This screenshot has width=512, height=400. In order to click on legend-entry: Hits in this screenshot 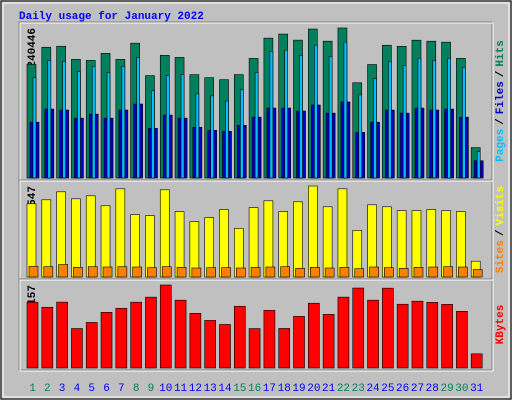, I will do `click(501, 53)`.